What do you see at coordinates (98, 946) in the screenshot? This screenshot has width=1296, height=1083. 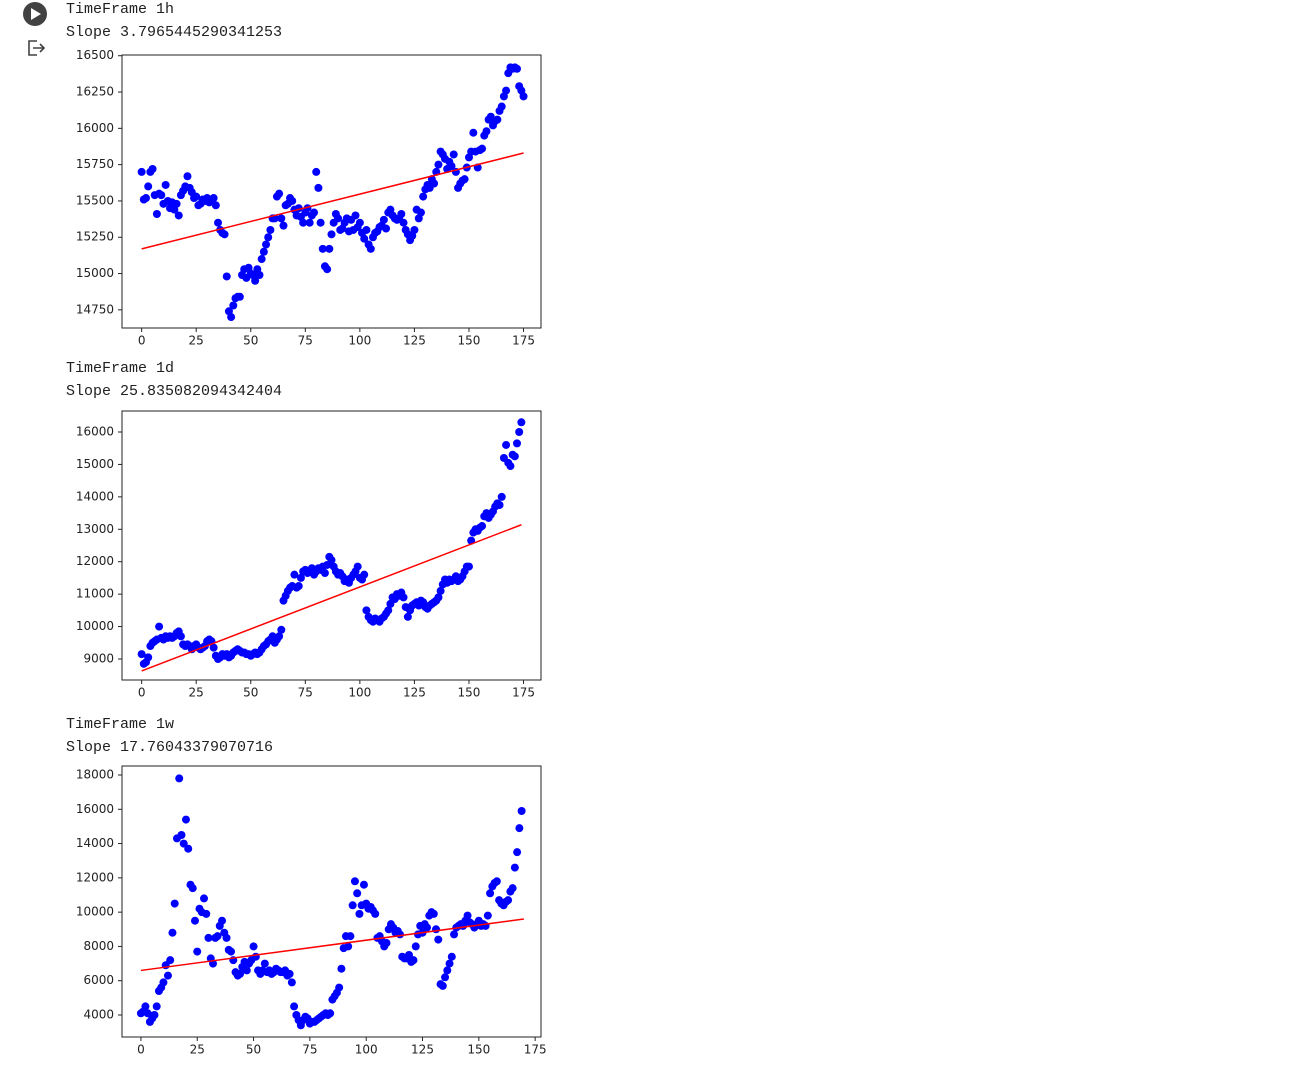 I see `y-tick-label: 8000` at bounding box center [98, 946].